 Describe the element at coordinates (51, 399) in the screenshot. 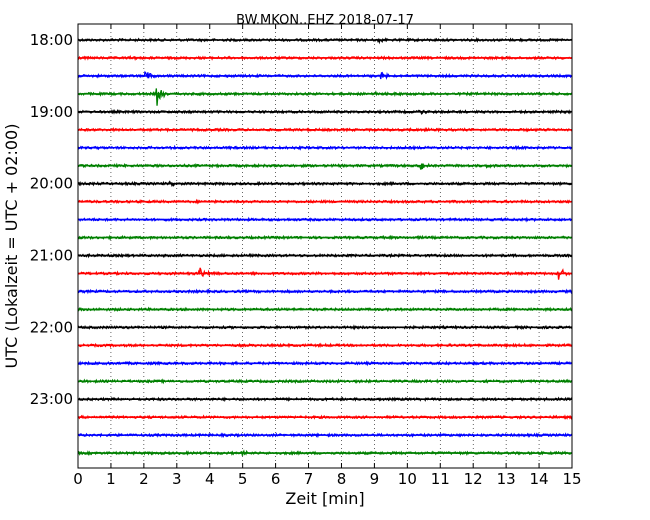

I see `y-tick-label: 23:00` at that location.